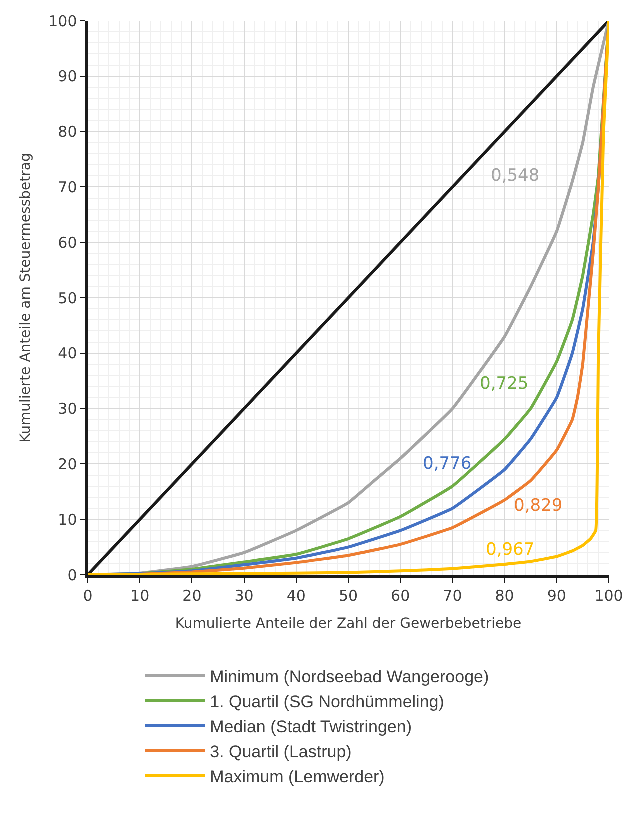  I want to click on annotation: 0,829, so click(538, 506).